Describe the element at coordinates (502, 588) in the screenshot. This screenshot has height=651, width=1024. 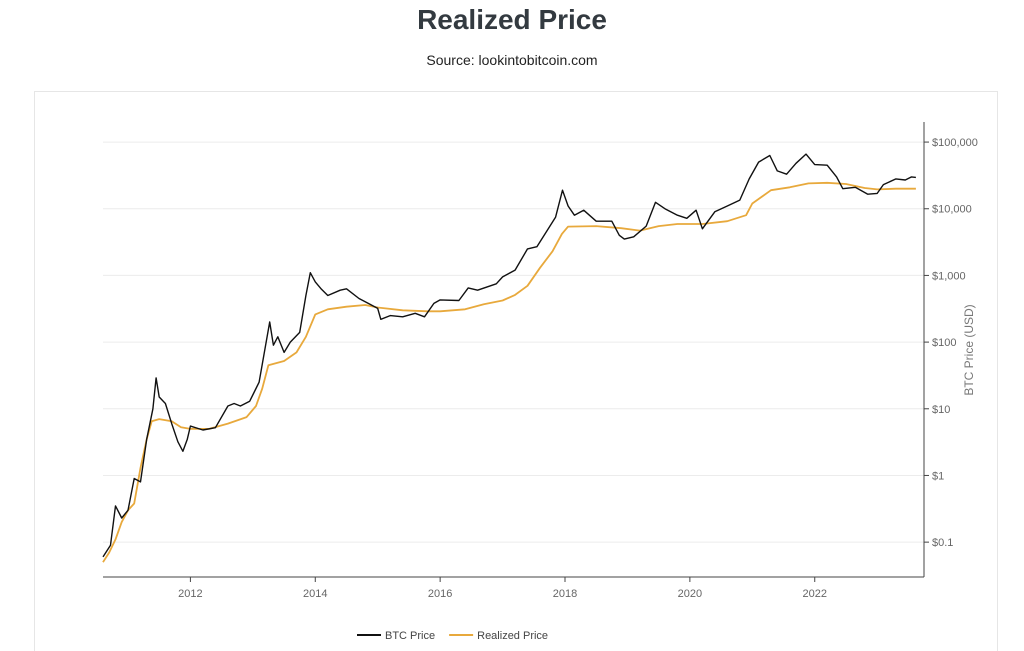
I see `x-tick-layer: 2012 2014 2016 2018 2020 2022` at that location.